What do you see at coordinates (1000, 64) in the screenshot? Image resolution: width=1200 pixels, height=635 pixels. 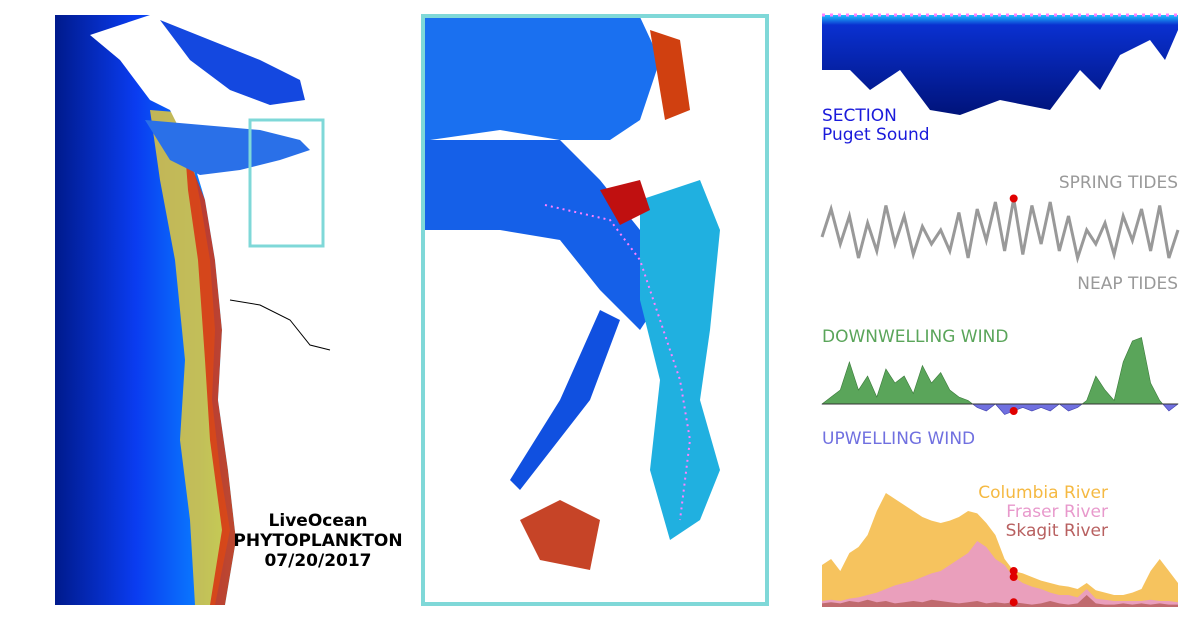 I see `section-plot` at bounding box center [1000, 64].